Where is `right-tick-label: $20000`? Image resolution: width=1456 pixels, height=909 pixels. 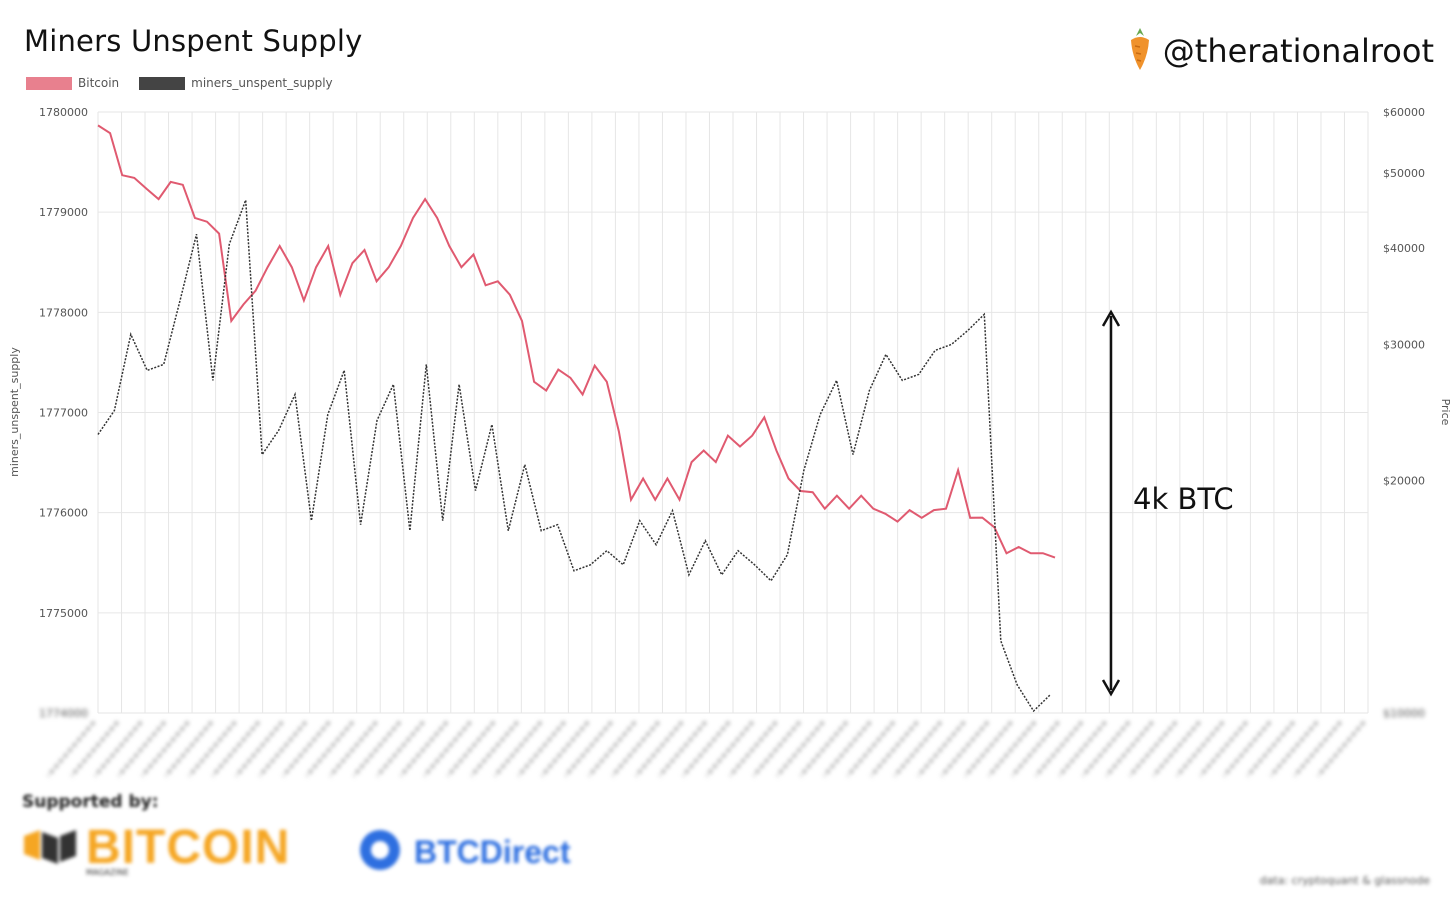 right-tick-label: $20000 is located at coordinates (1404, 481).